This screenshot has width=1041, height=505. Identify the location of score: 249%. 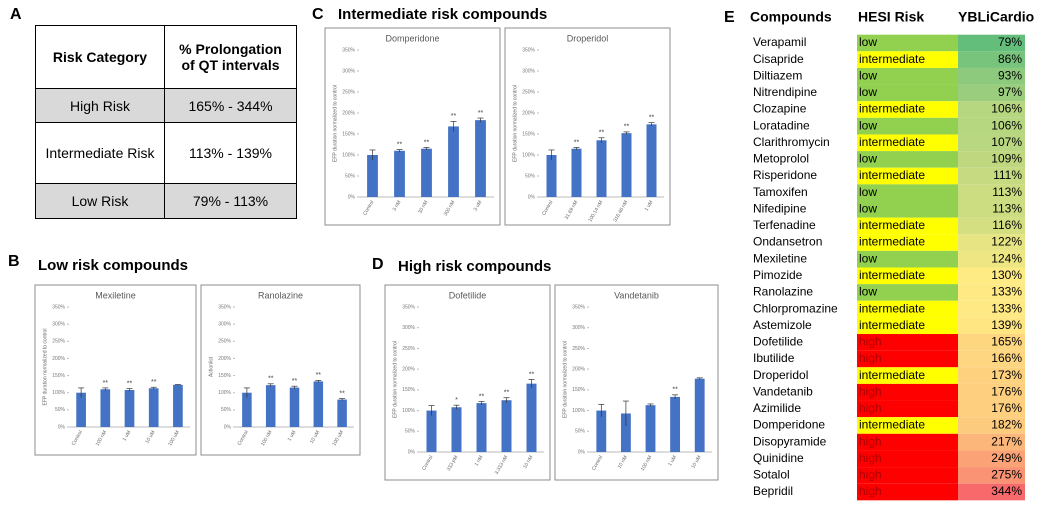
(1006, 458).